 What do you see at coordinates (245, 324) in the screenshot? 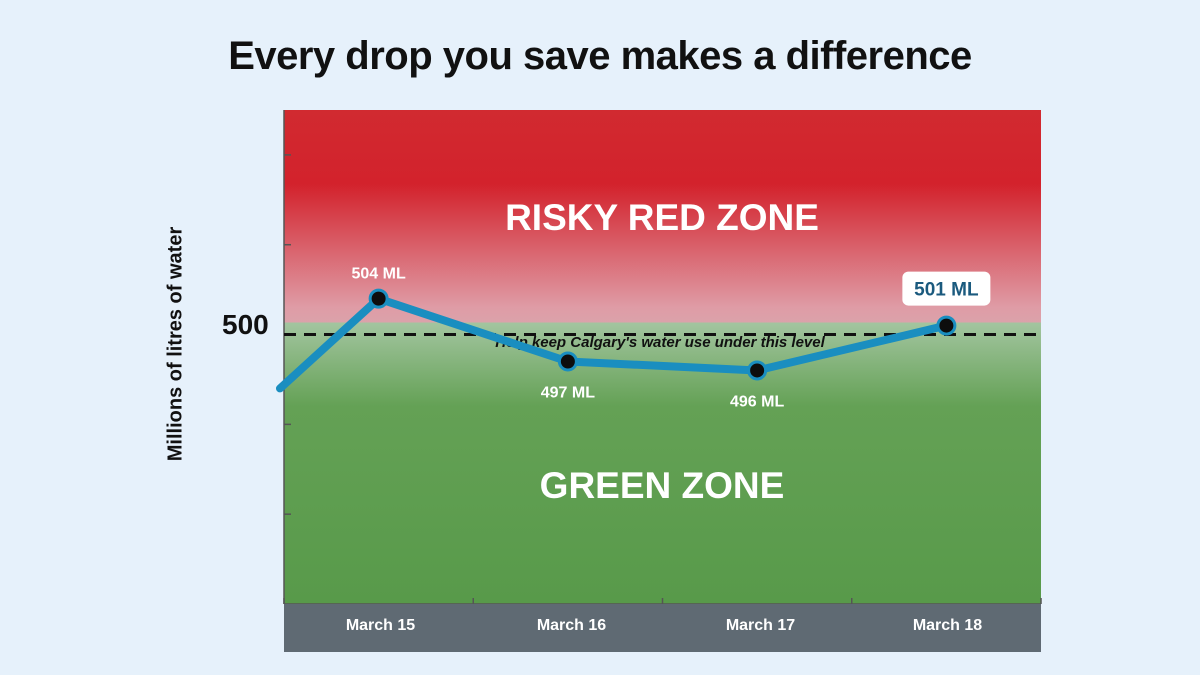
I see `y-tick-label-500: 500` at bounding box center [245, 324].